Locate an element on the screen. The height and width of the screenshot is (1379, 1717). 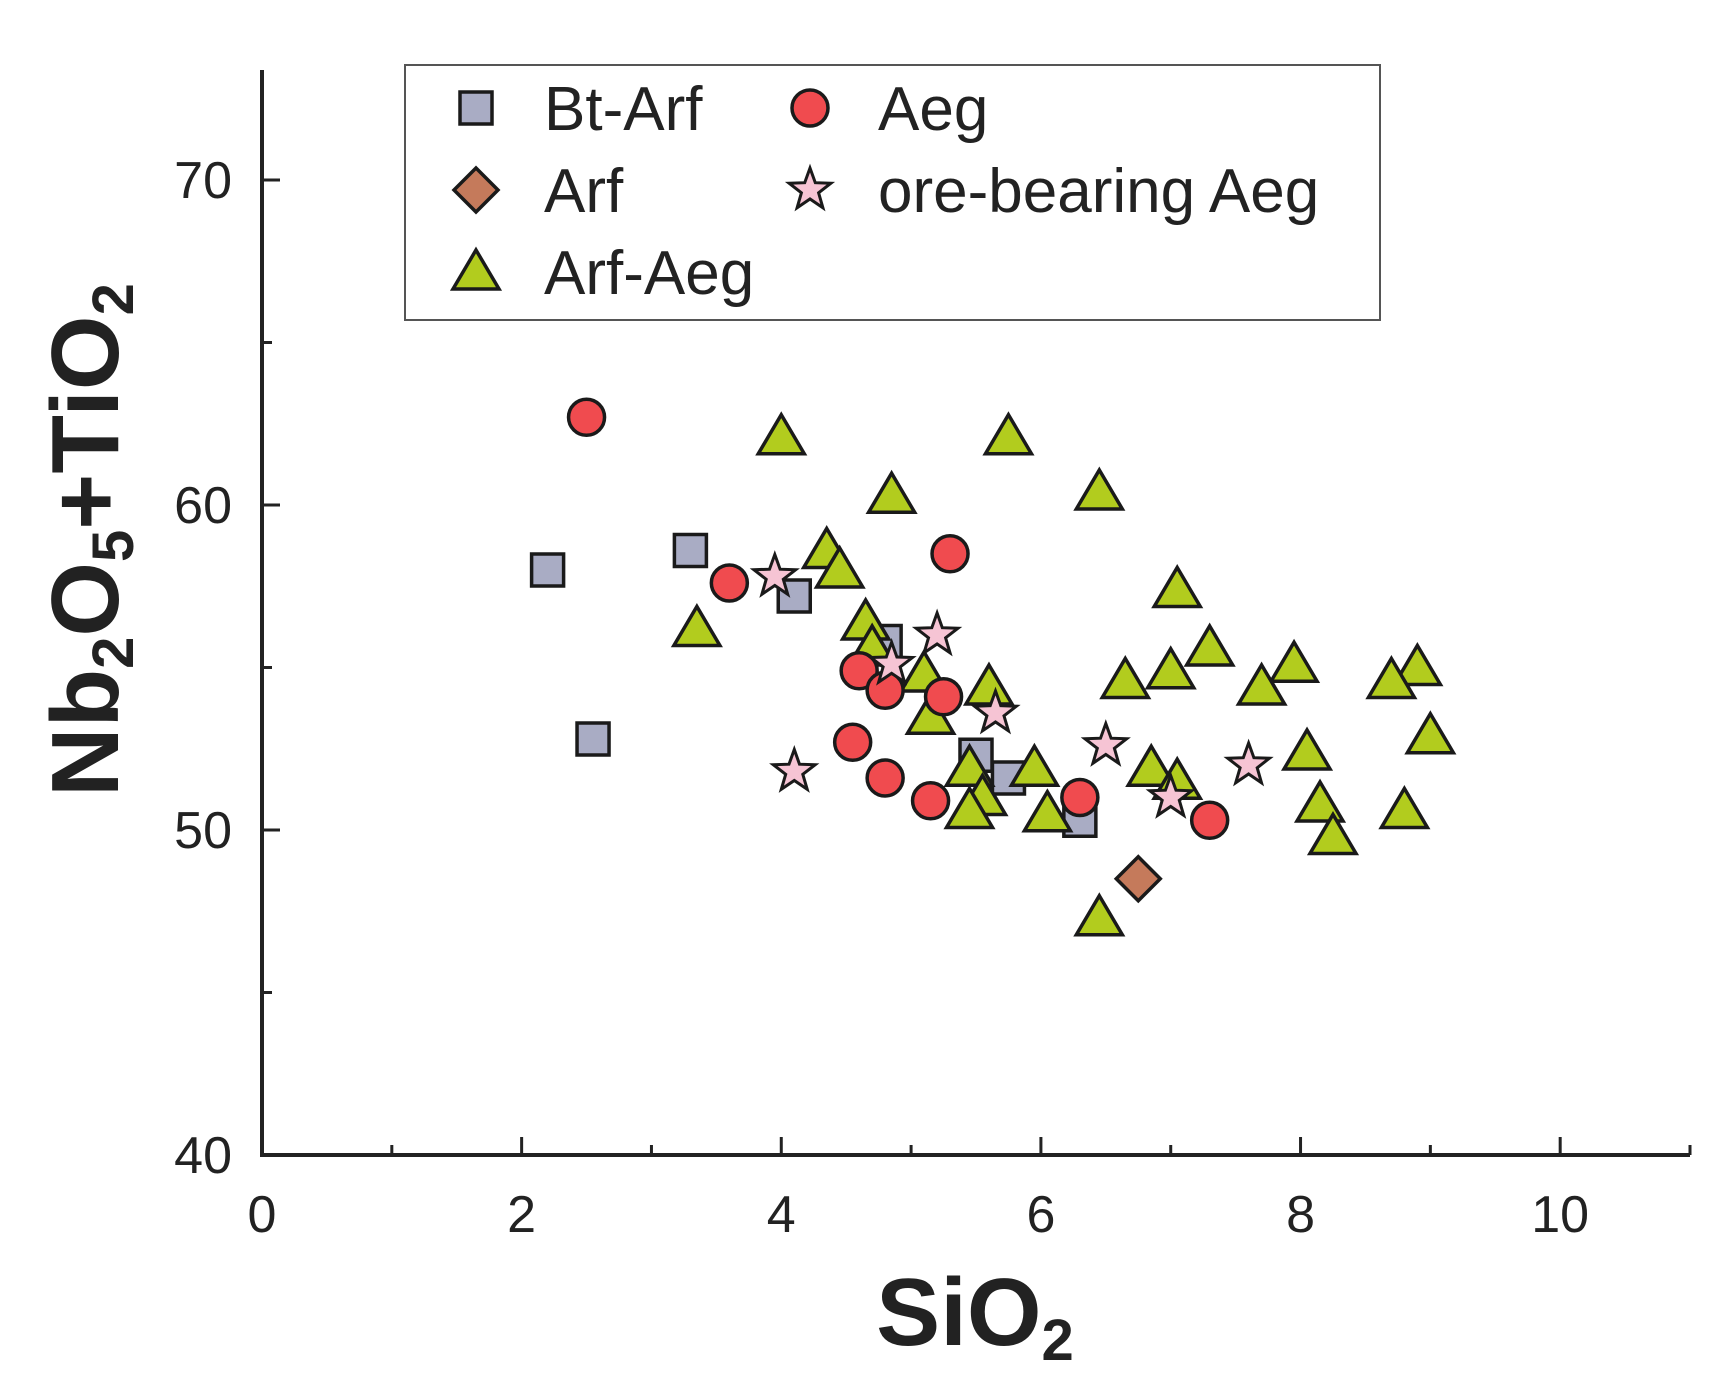
point-arf is located at coordinates (1138, 879).